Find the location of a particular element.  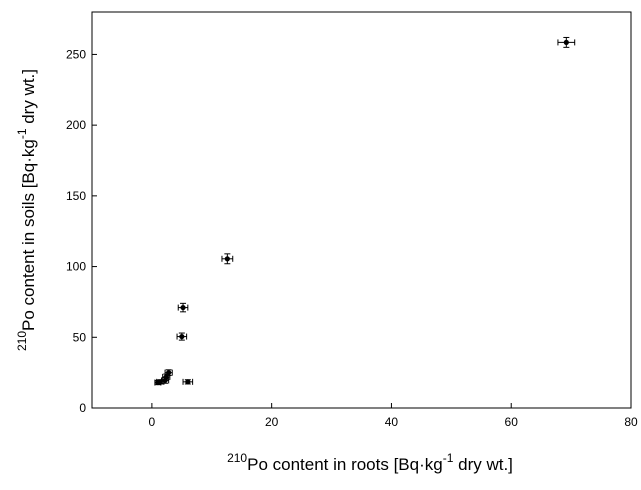

y-tick-label: 200 is located at coordinates (76, 125).